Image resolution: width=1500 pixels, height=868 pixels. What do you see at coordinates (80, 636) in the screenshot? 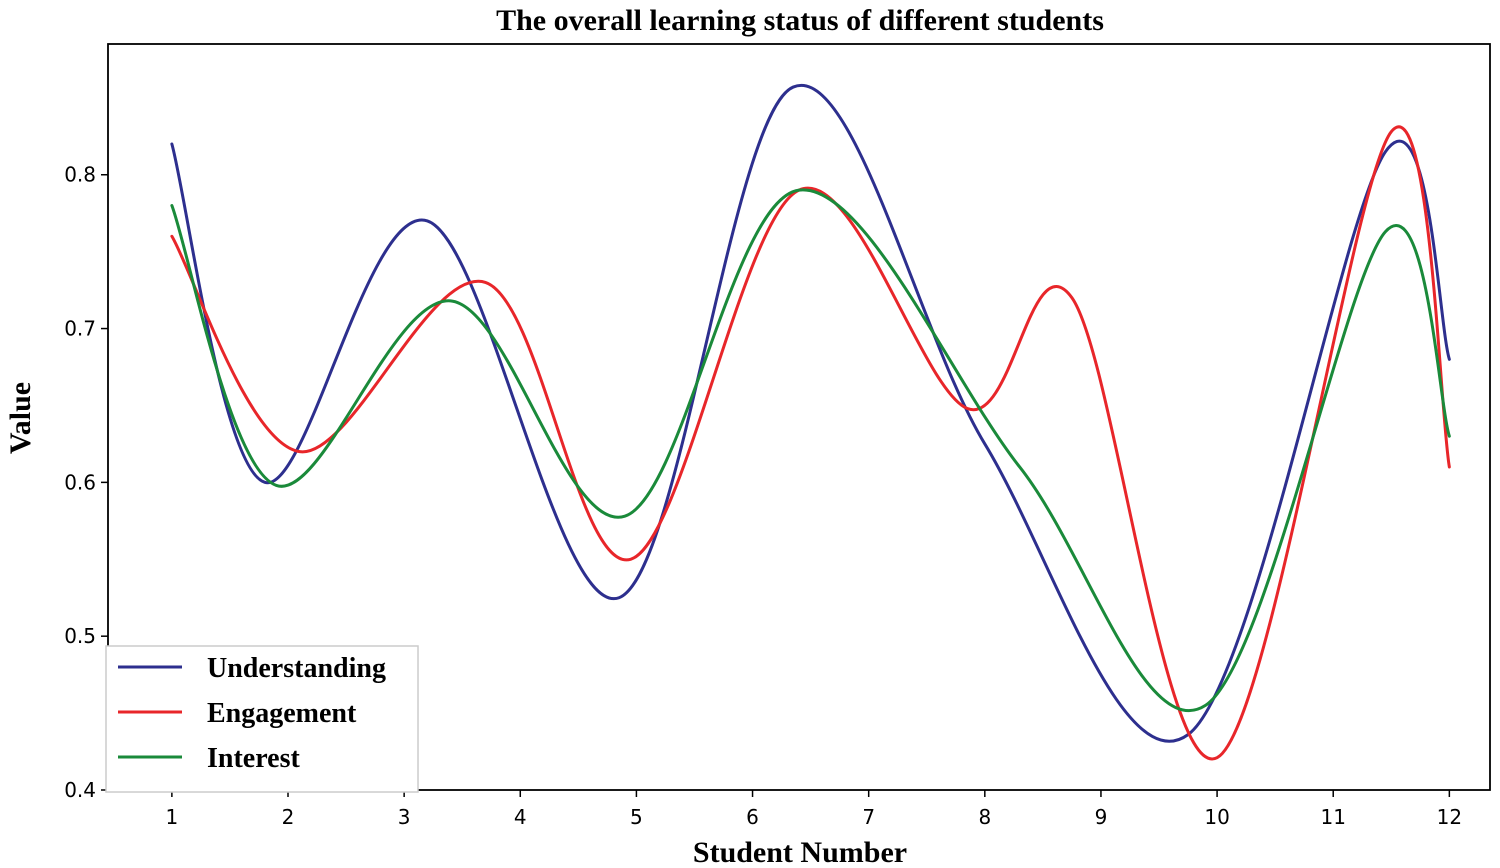
I see `y-tick-label: 0.5` at bounding box center [80, 636].